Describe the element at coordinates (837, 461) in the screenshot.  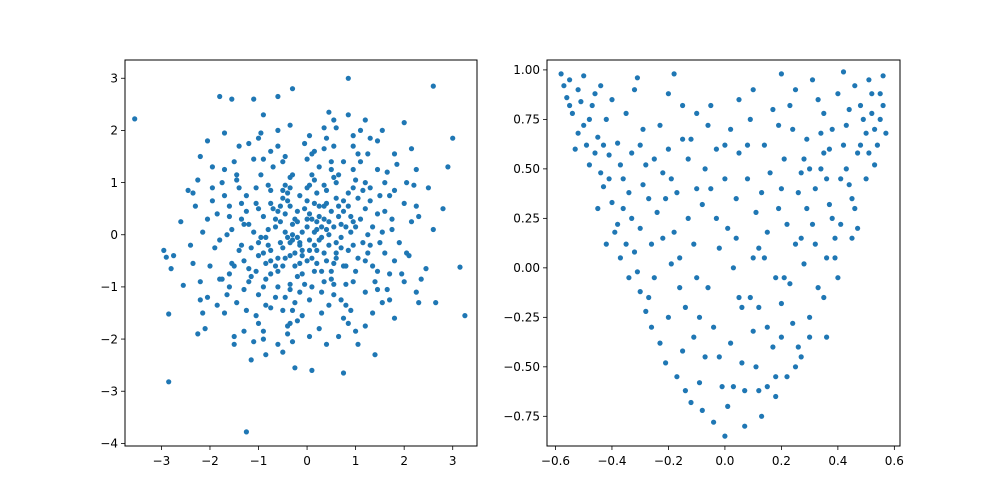
I see `x-tick-label: 0.4` at that location.